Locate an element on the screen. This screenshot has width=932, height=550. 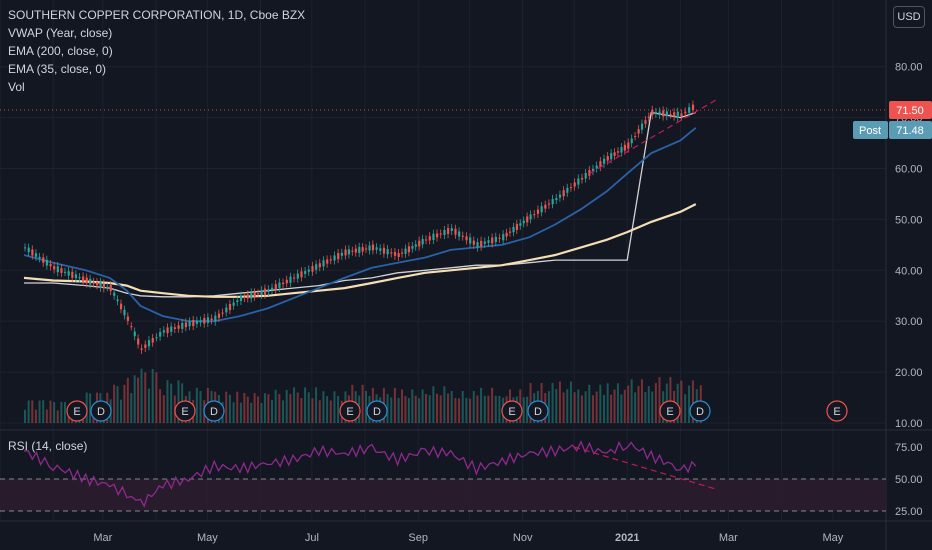
study-vwap: VWAP (Year, close) is located at coordinates (60, 33).